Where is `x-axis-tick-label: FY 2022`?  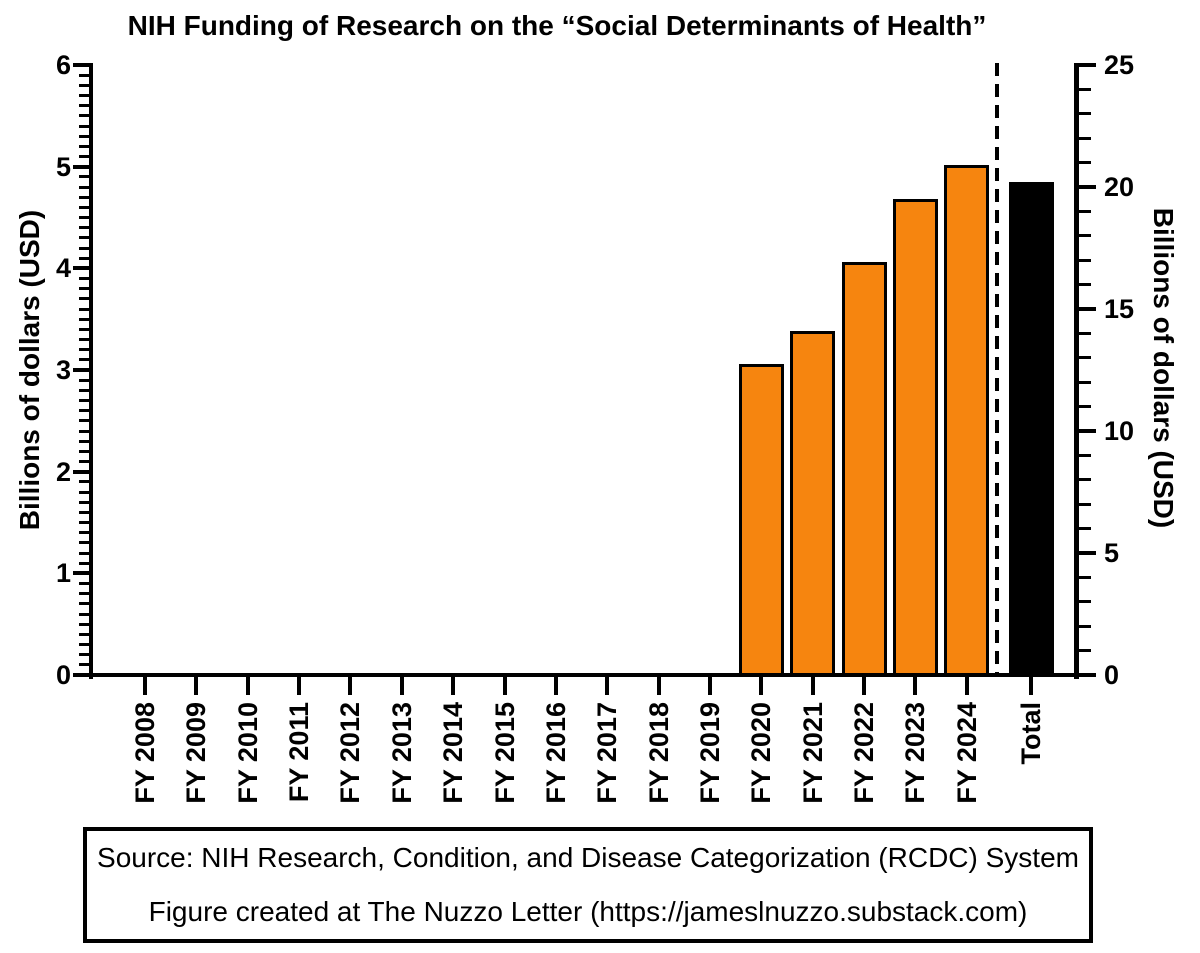
x-axis-tick-label: FY 2022 is located at coordinates (864, 753).